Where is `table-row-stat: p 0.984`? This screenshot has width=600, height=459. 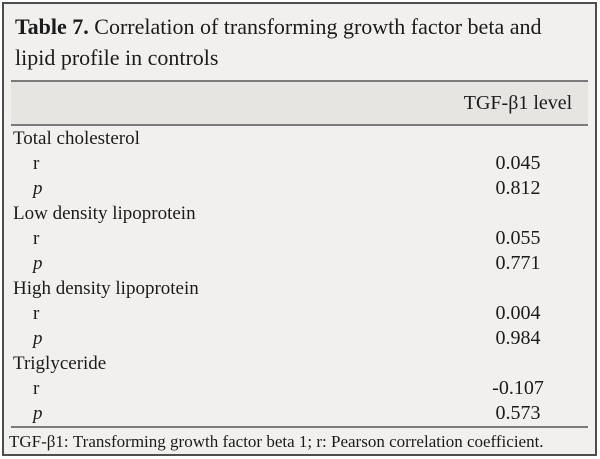
table-row-stat: p 0.984 is located at coordinates (299, 338).